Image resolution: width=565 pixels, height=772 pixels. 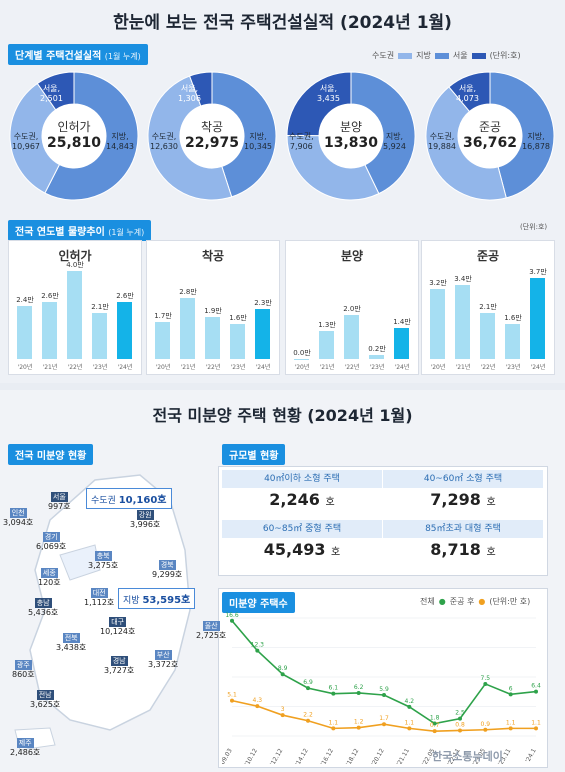 I want to click on x-tick-label: '22년, so click(x=75, y=367).